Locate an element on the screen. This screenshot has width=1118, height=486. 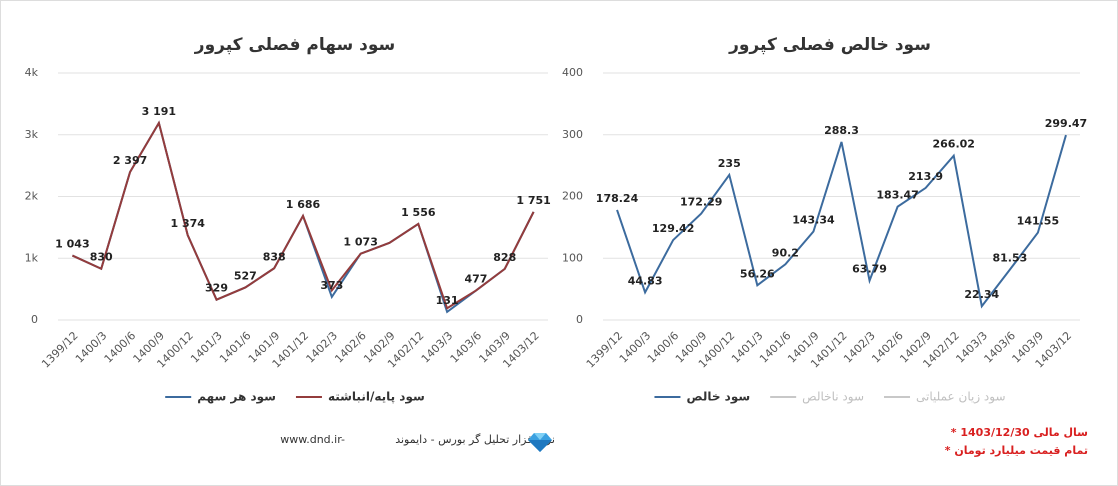
y-tick-label: 400 is located at coordinates (572, 72).